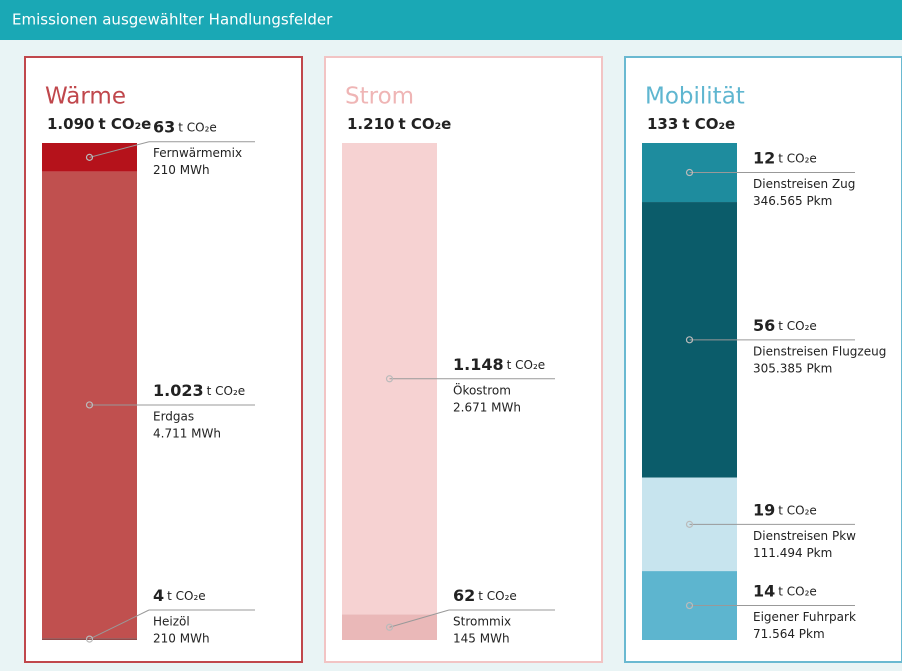  Describe the element at coordinates (451, 20) in the screenshot. I see `header-bar` at that location.